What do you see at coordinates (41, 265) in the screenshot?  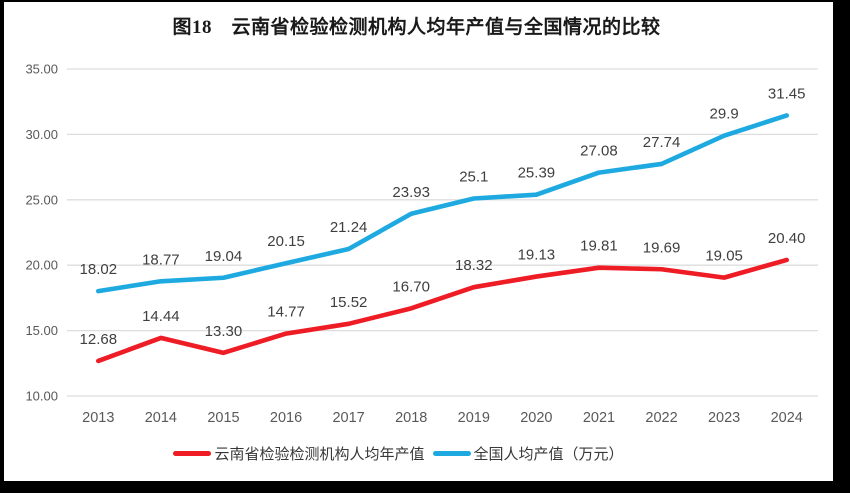 I see `y-axis-tick-label: 20.00` at bounding box center [41, 265].